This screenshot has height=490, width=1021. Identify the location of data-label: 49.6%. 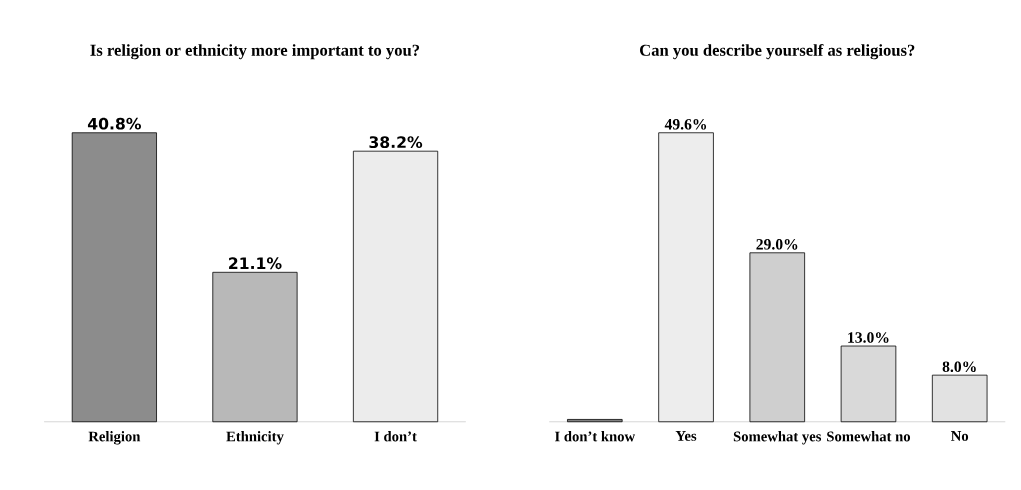
(685, 124).